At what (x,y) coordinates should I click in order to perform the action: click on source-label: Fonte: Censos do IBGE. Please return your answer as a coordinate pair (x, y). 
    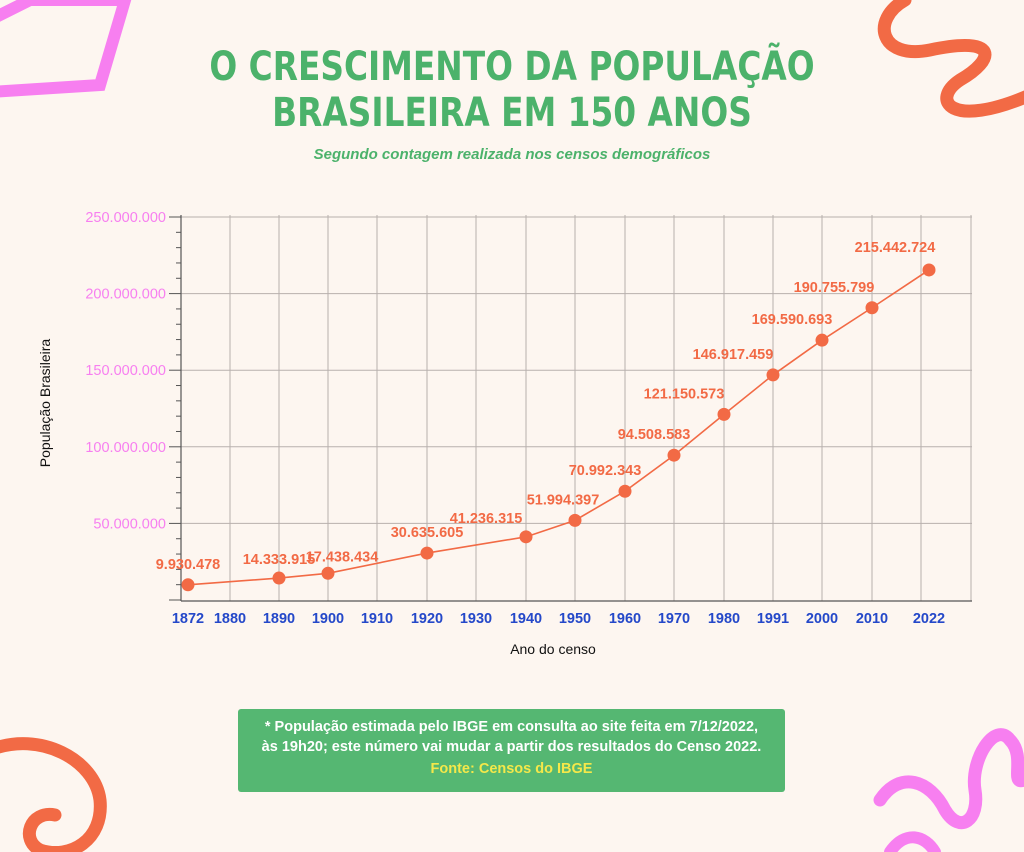
    Looking at the image, I should click on (511, 769).